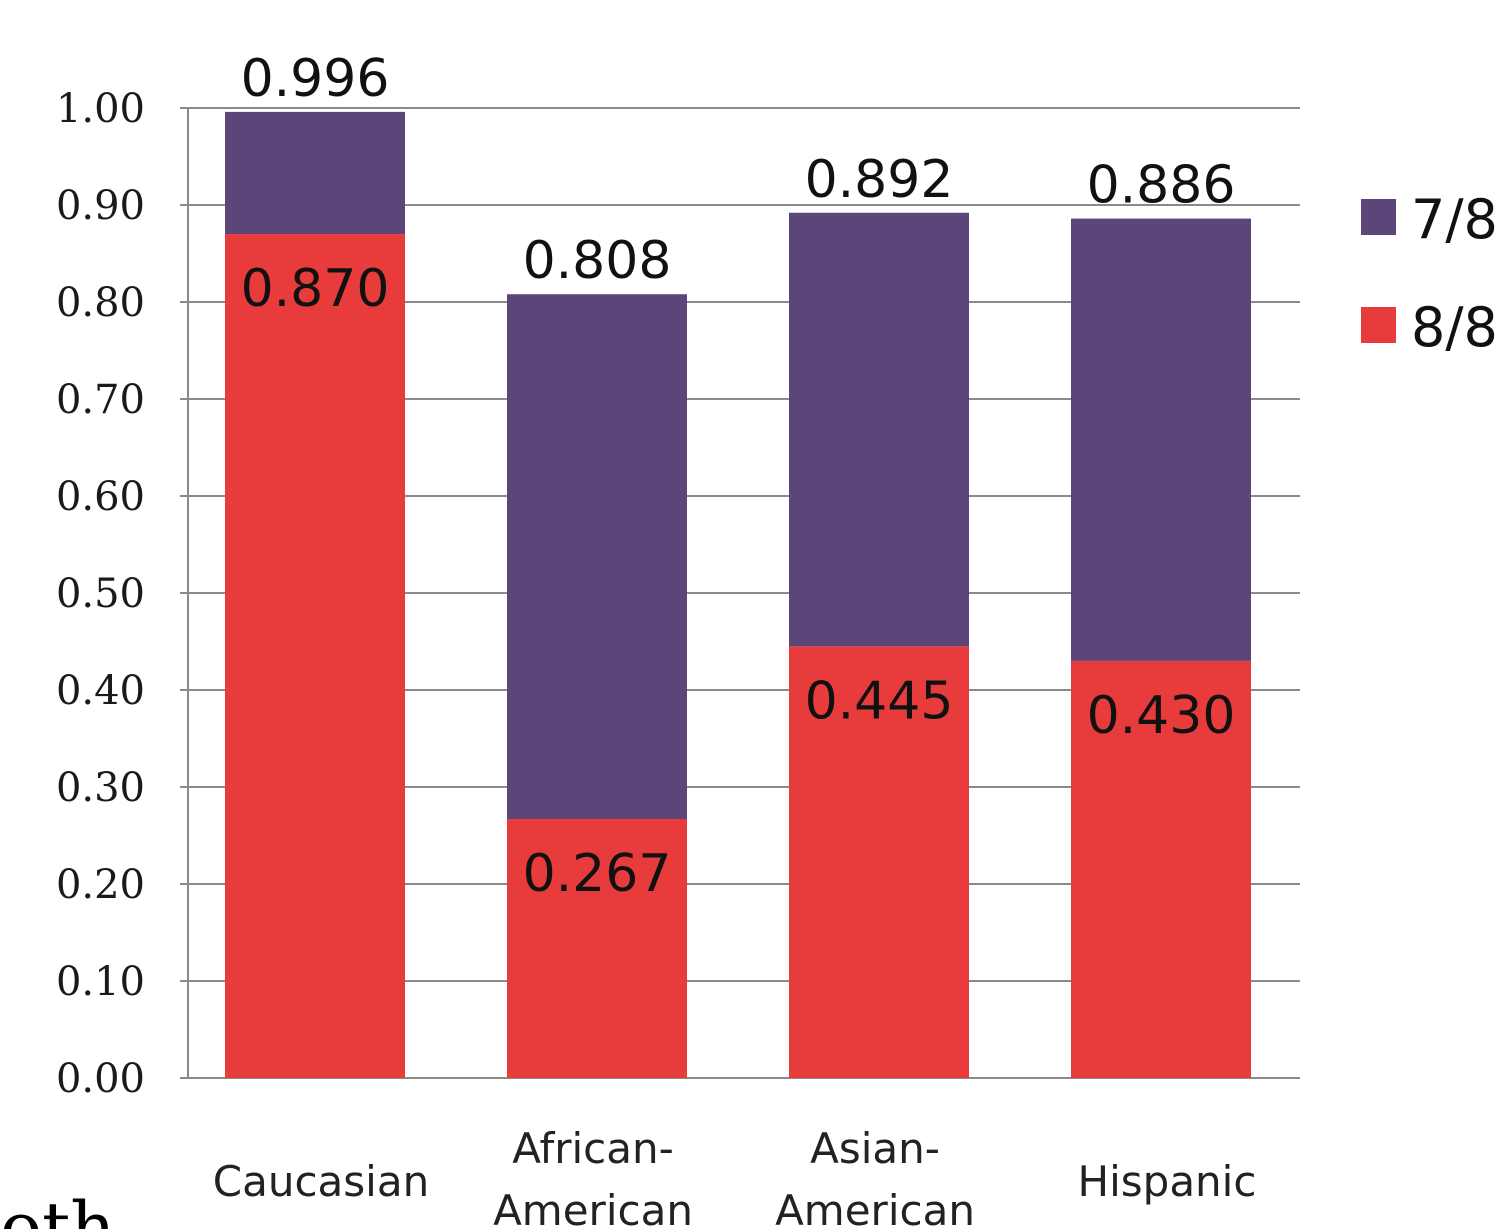 This screenshot has height=1229, width=1495. Describe the element at coordinates (597, 261) in the screenshot. I see `total-value-label: 0.808` at that location.